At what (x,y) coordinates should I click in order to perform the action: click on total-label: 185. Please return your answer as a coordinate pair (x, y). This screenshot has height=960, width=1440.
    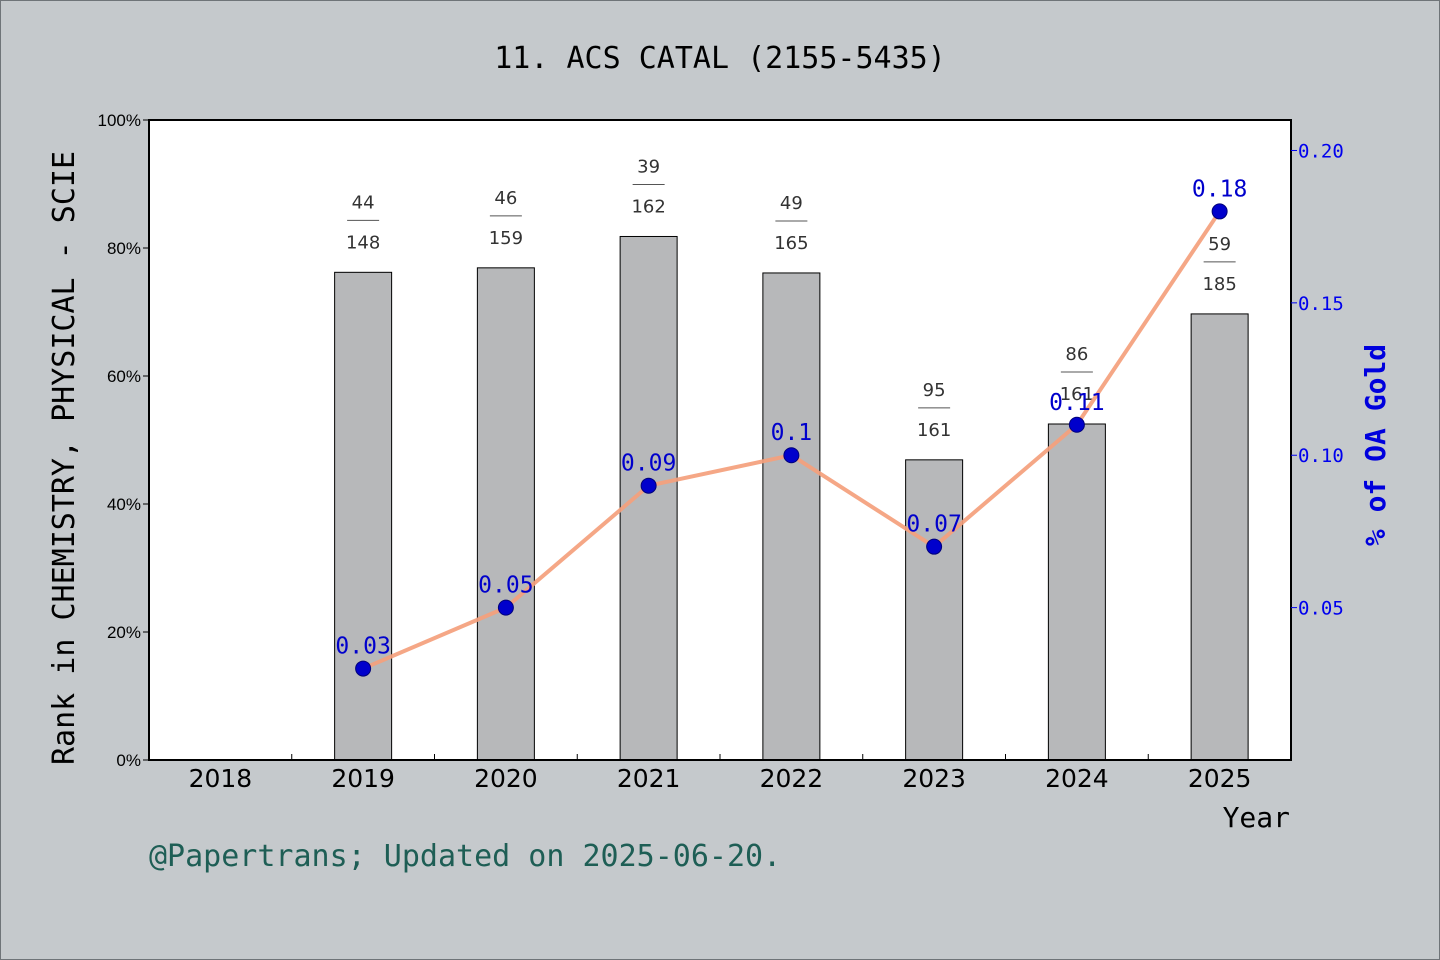
    Looking at the image, I should click on (1219, 284).